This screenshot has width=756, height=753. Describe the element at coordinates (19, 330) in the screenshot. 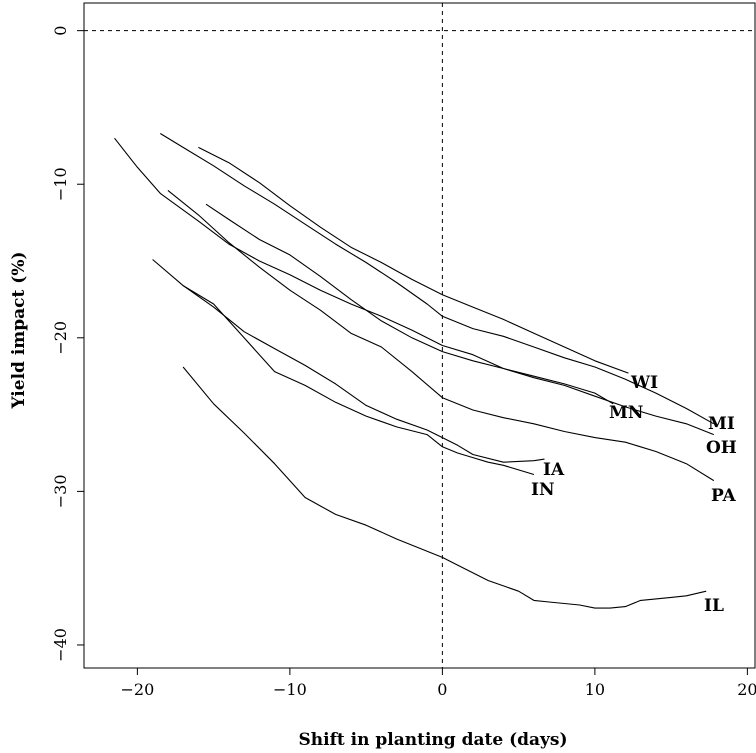

I see `y-axis-title: Yield impact (%)` at that location.